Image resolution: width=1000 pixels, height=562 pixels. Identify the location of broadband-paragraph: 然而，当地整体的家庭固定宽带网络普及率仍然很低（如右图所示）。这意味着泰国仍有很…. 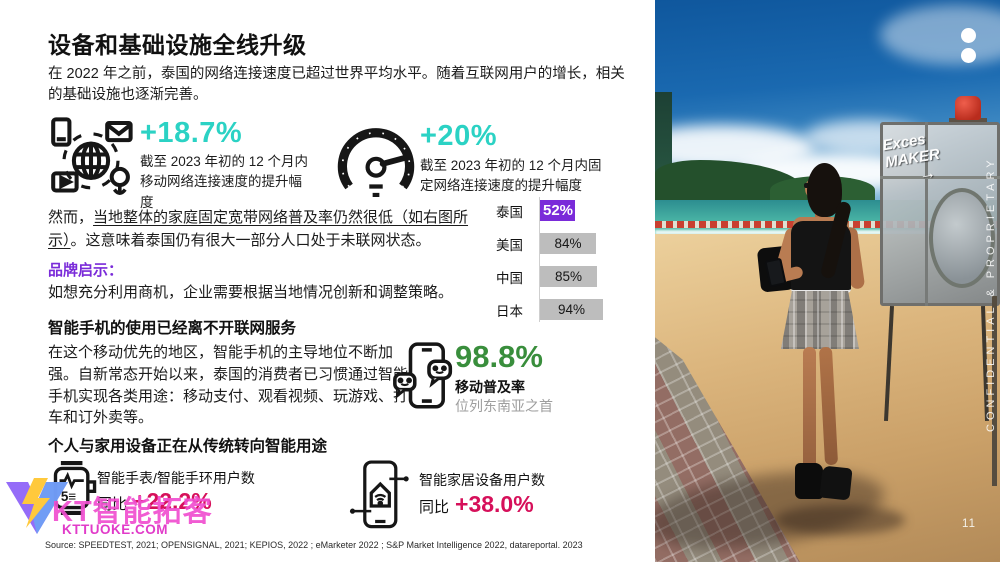
(275, 229).